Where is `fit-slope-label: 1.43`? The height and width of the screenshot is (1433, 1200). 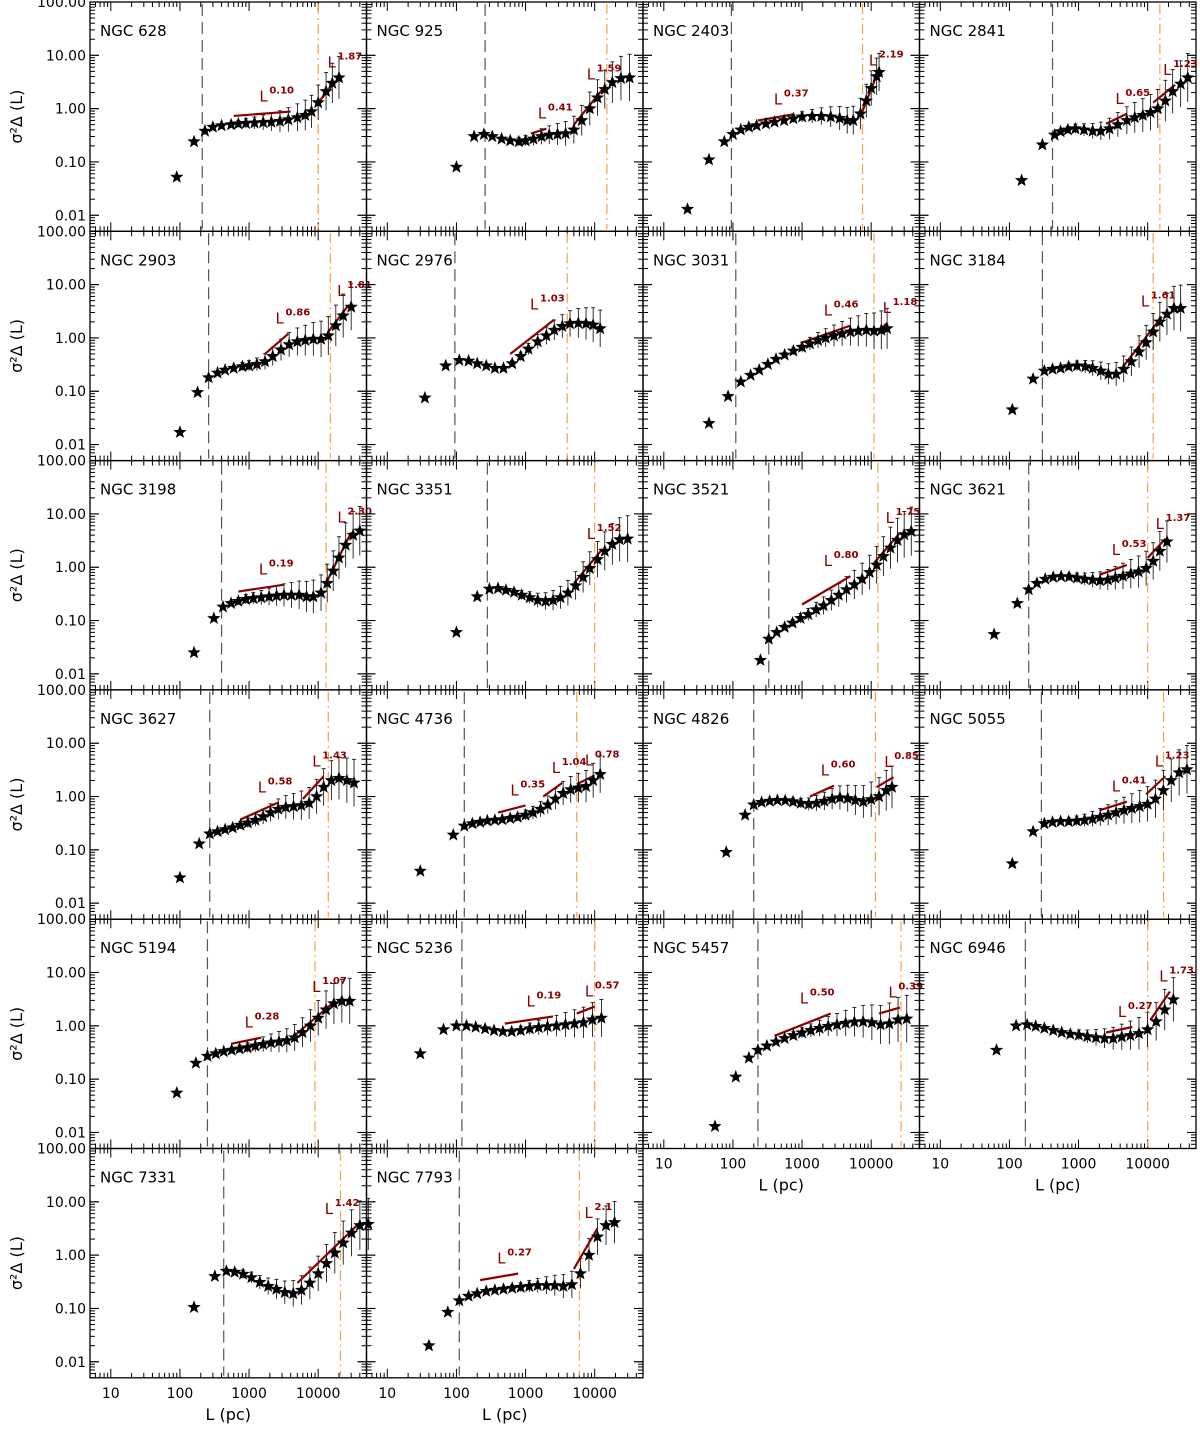
fit-slope-label: 1.43 is located at coordinates (334, 755).